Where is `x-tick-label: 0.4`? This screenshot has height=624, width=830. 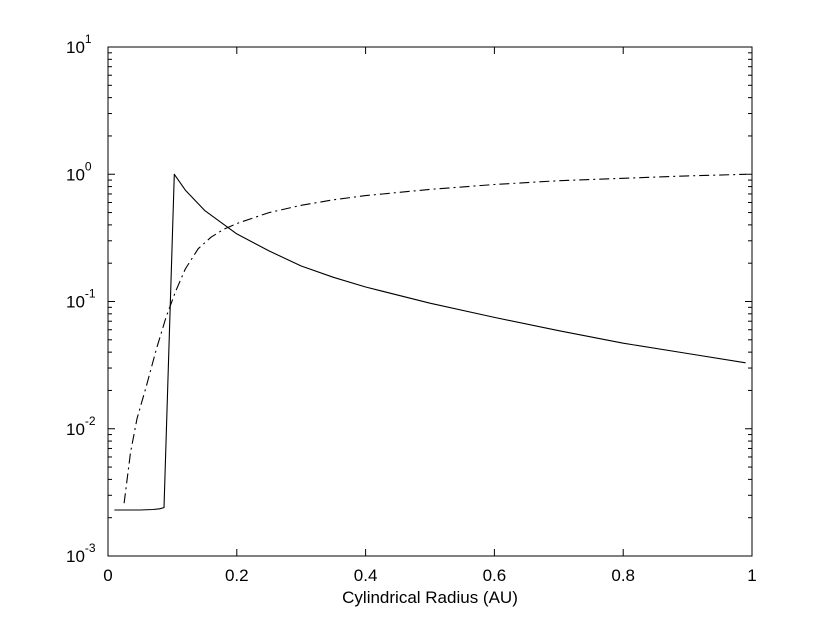
x-tick-label: 0.4 is located at coordinates (366, 575).